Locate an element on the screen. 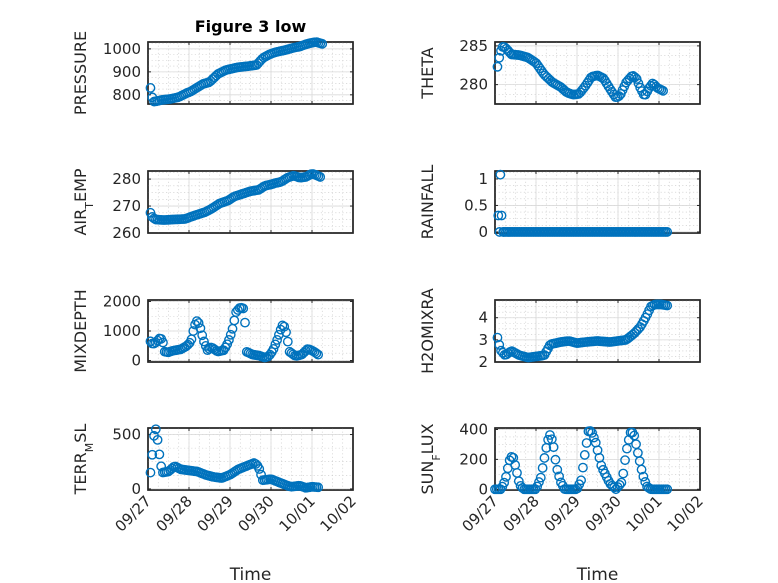  y-tick-label: 1 is located at coordinates (483, 179).